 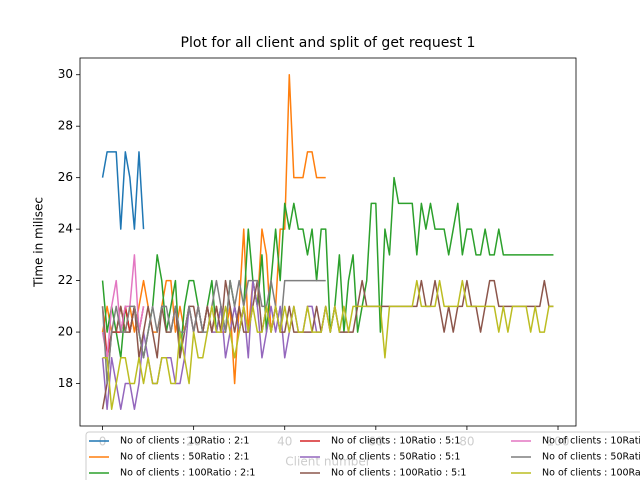 I want to click on legend-label: No of clients : 10Ratio : 10:1, so click(x=591, y=441).